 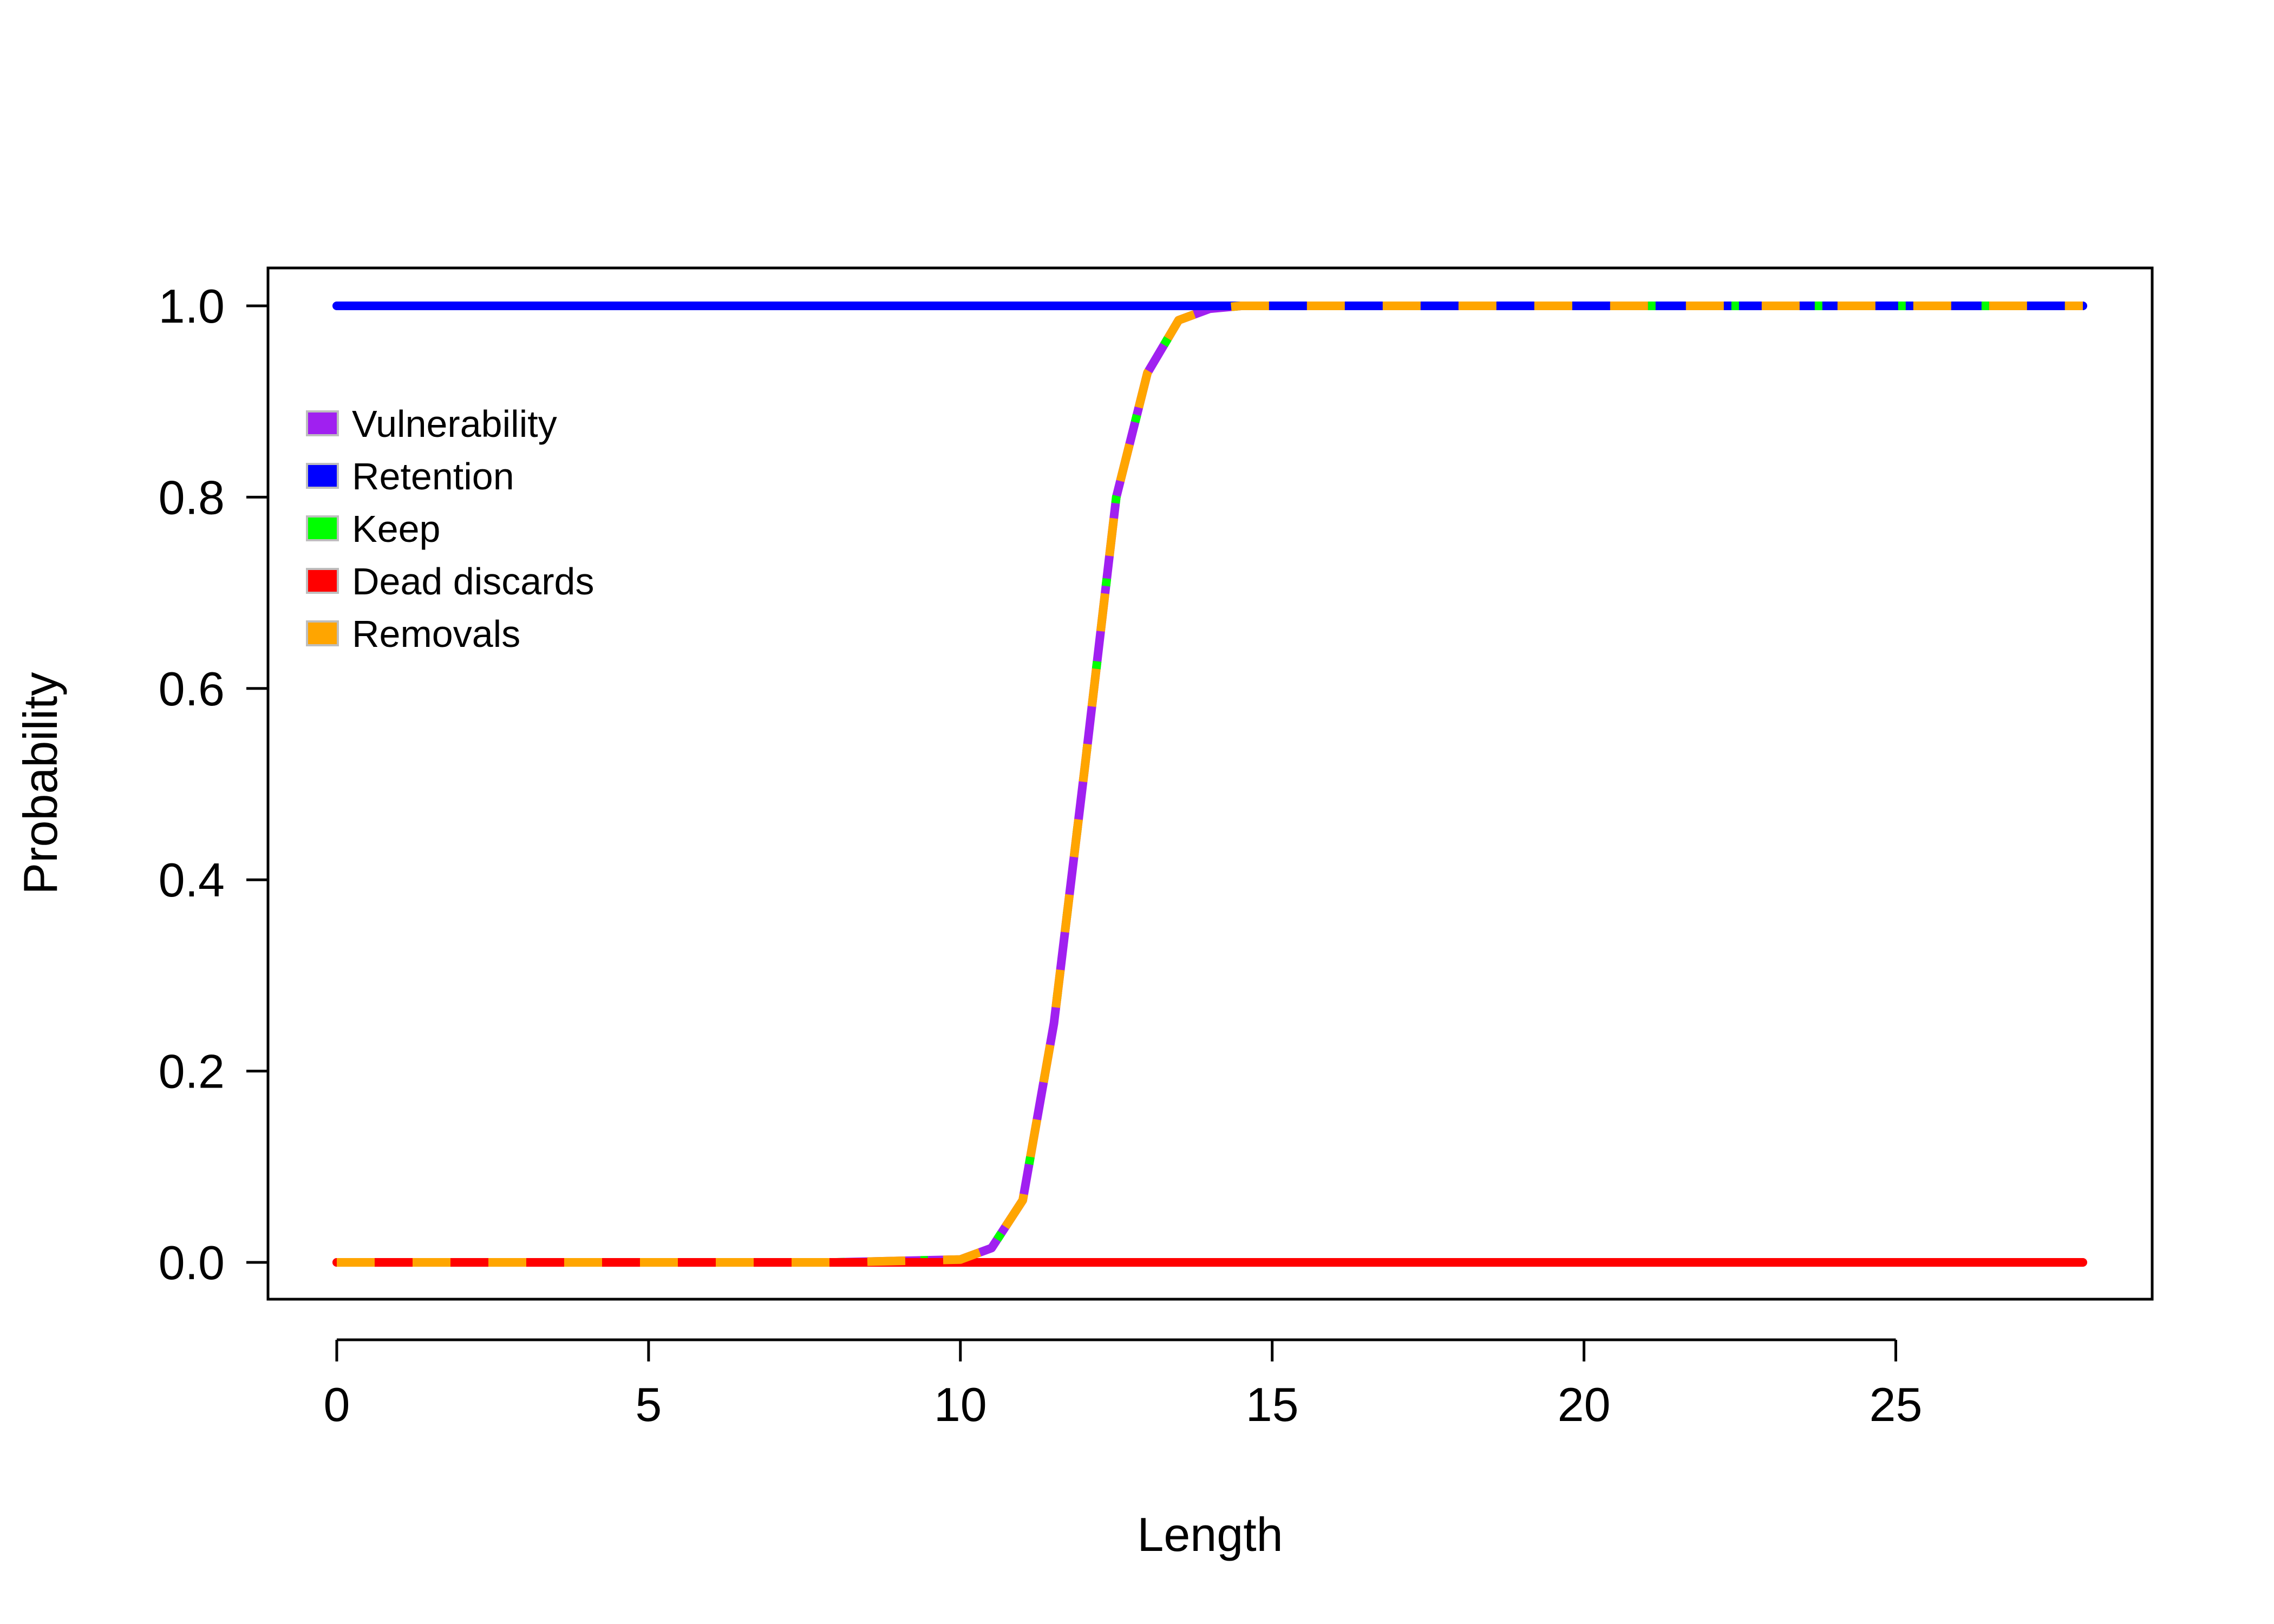 What do you see at coordinates (192, 1262) in the screenshot?
I see `y-tick-label: 0.0` at bounding box center [192, 1262].